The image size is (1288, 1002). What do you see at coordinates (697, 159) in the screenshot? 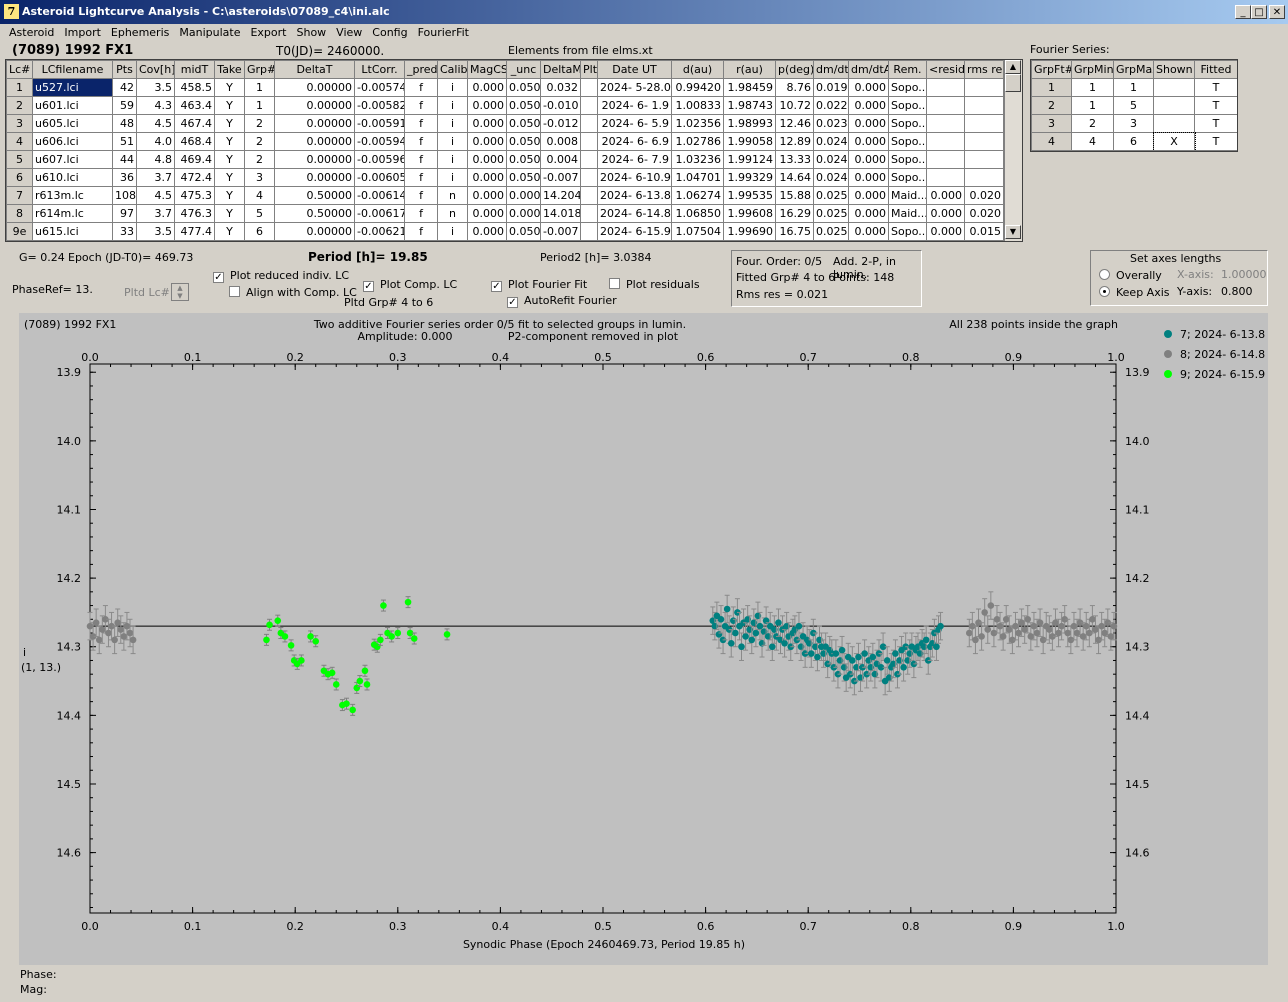
I see `table-cell: 1.03236` at bounding box center [697, 159].